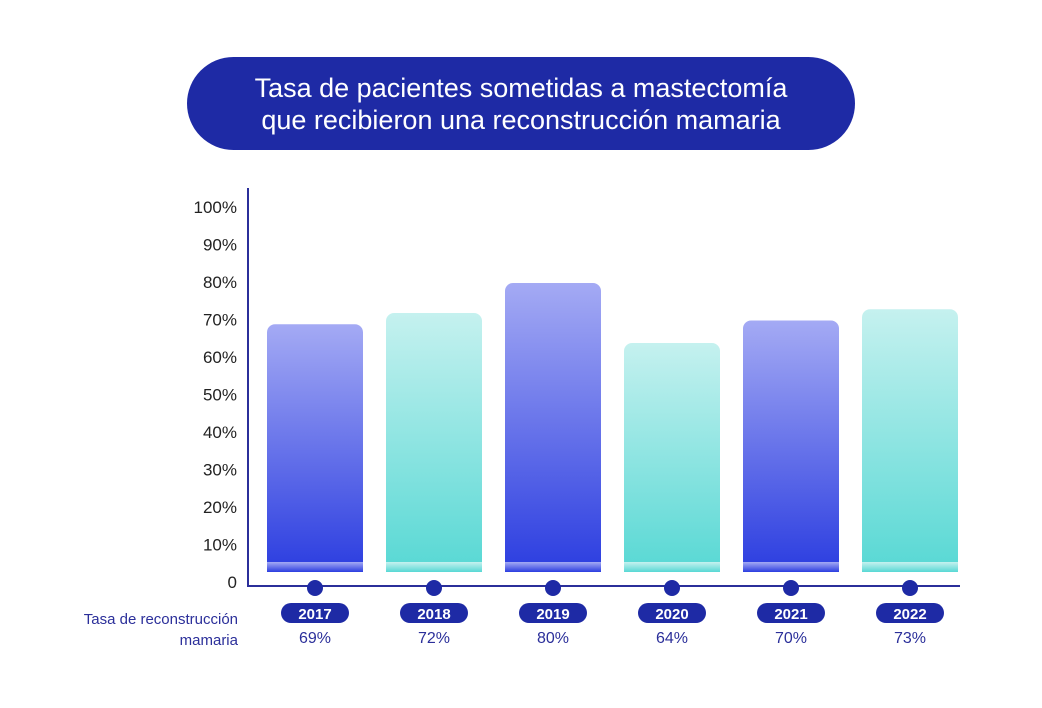 The height and width of the screenshot is (708, 1042). Describe the element at coordinates (220, 432) in the screenshot. I see `y-tick-label: 40%` at that location.